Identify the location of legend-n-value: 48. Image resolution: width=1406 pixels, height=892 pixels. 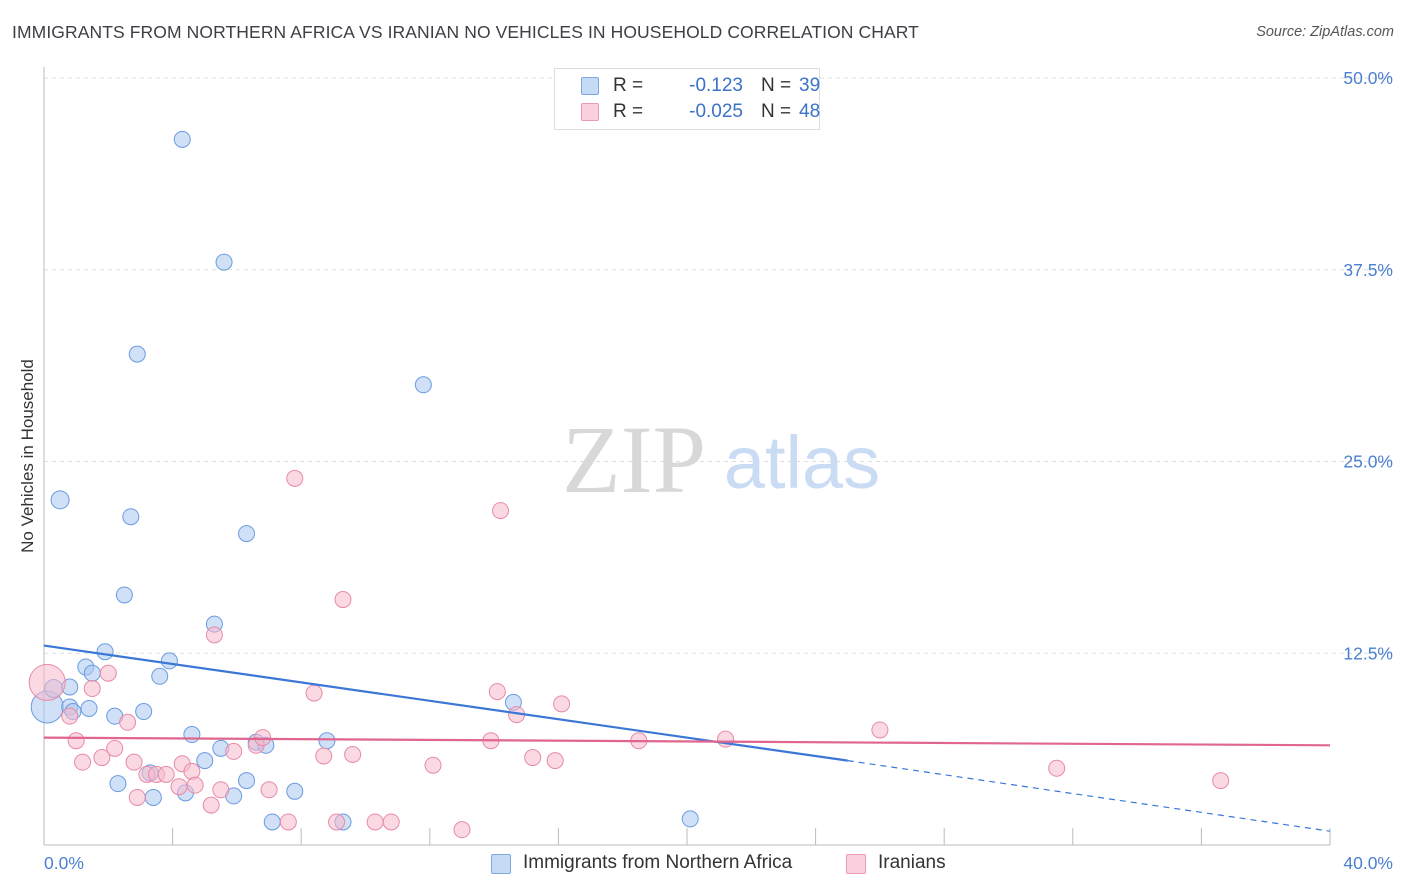
(810, 111).